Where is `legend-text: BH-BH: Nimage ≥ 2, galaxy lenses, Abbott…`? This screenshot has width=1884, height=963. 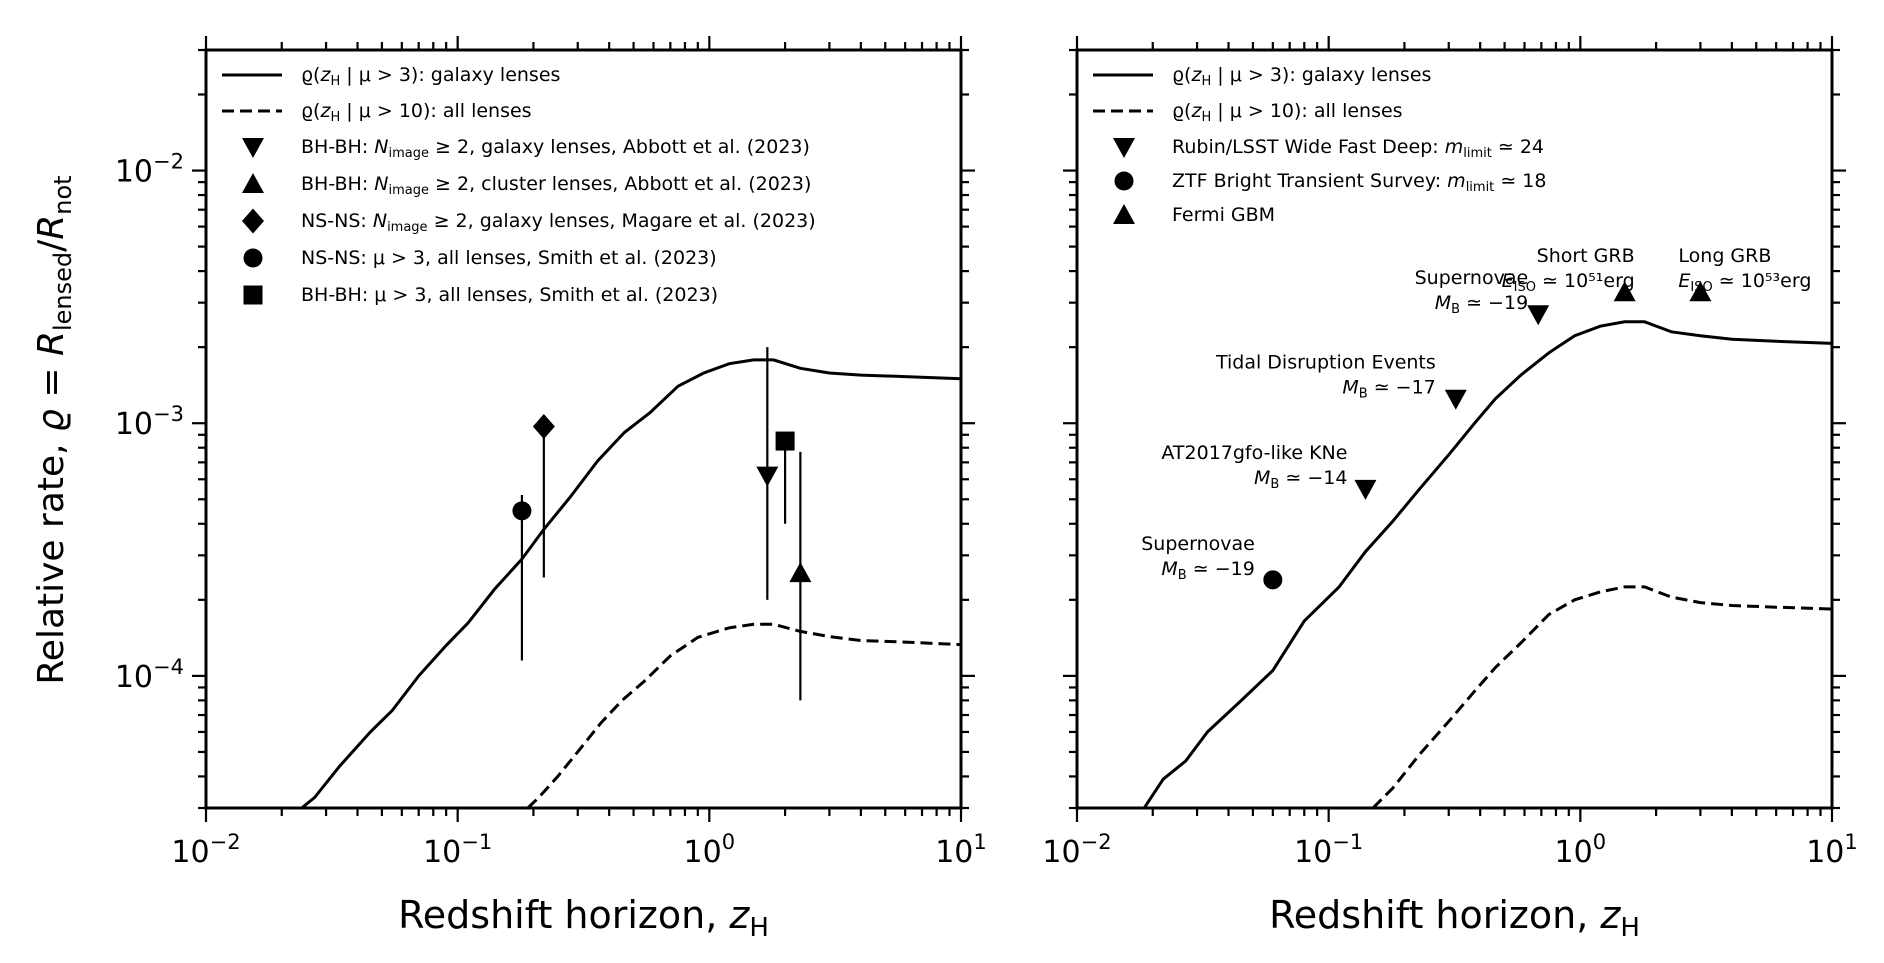
legend-text: BH-BH: Nimage ≥ 2, galaxy lenses, Abbott… is located at coordinates (555, 148).